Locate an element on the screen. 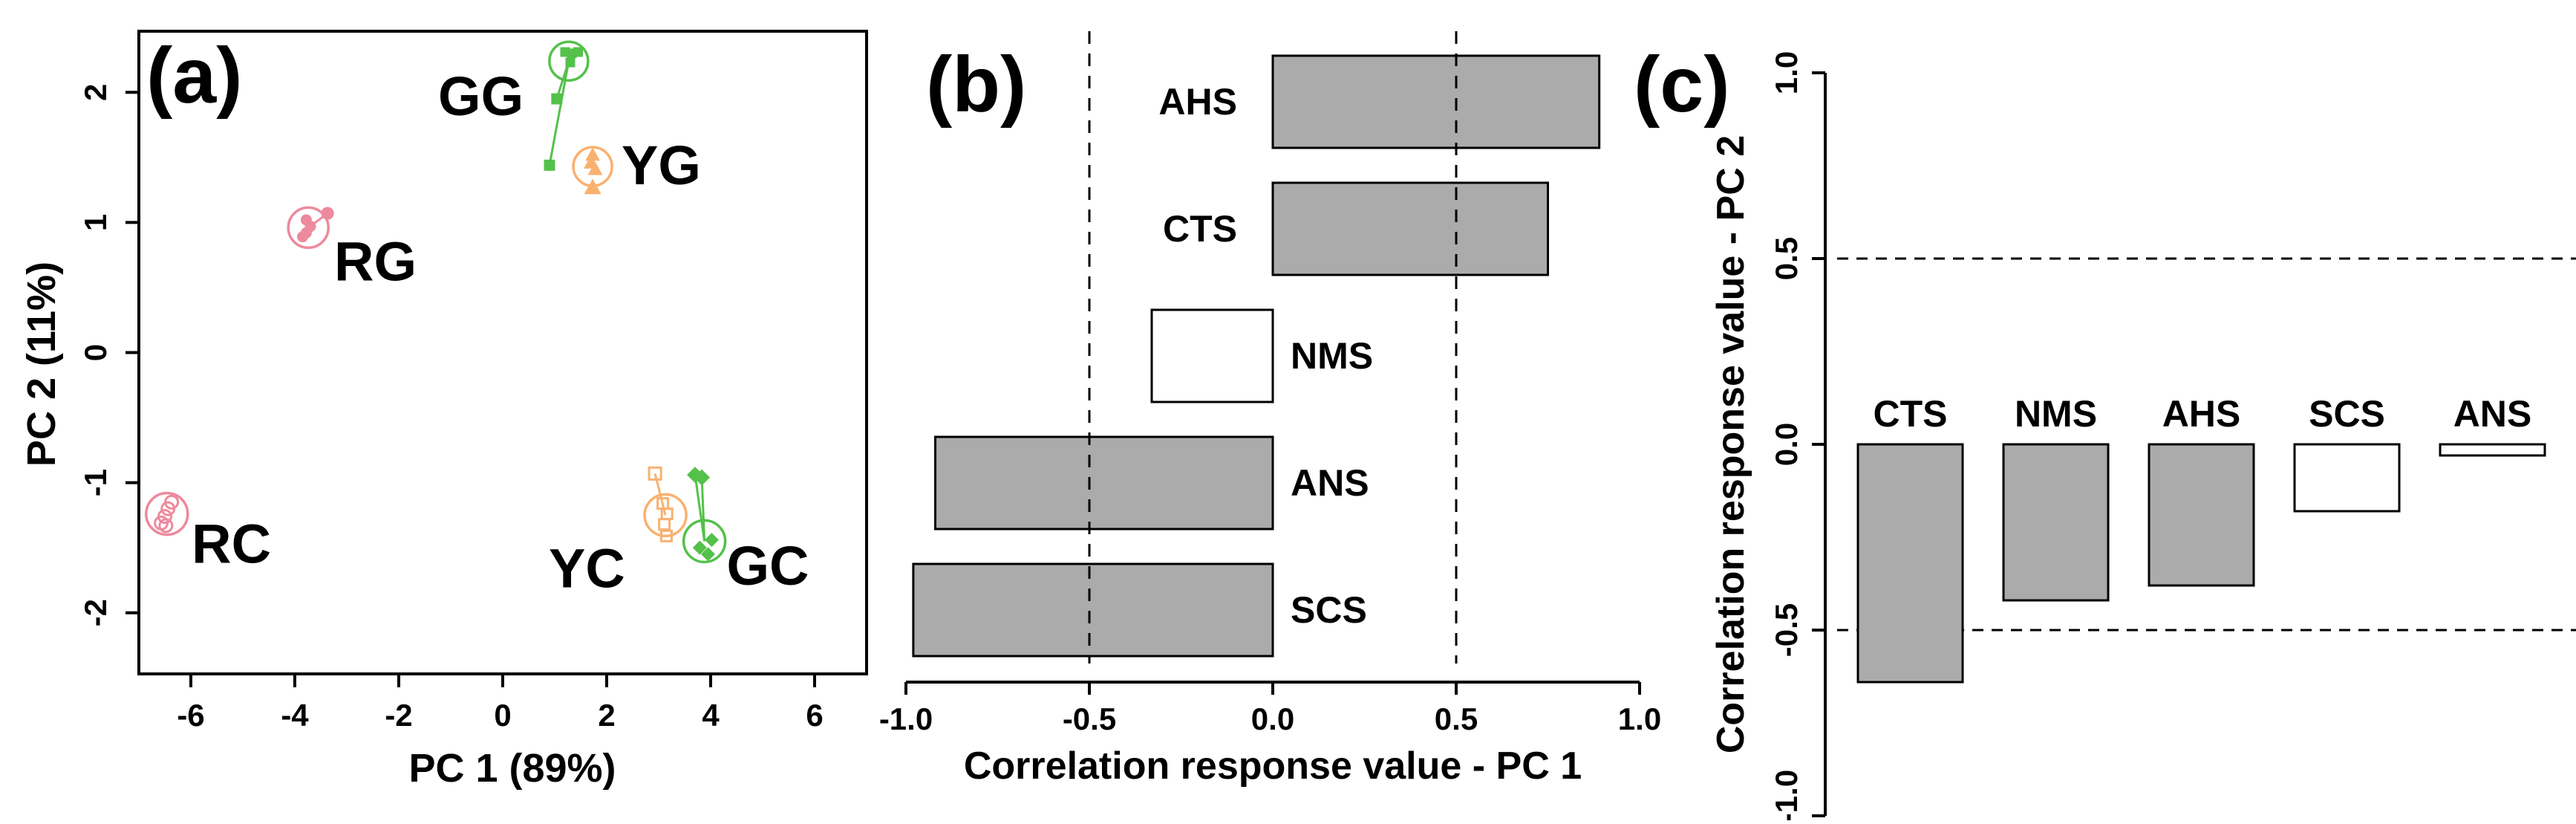 The image size is (2576, 824). cluster-gg: GG is located at coordinates (514, 105).